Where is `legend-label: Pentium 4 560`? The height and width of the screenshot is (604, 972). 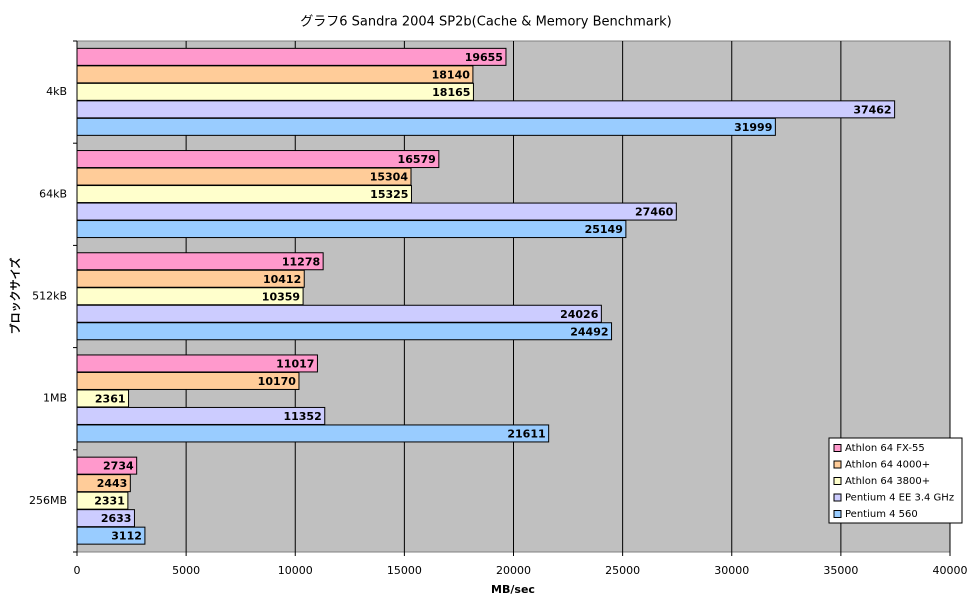 legend-label: Pentium 4 560 is located at coordinates (881, 514).